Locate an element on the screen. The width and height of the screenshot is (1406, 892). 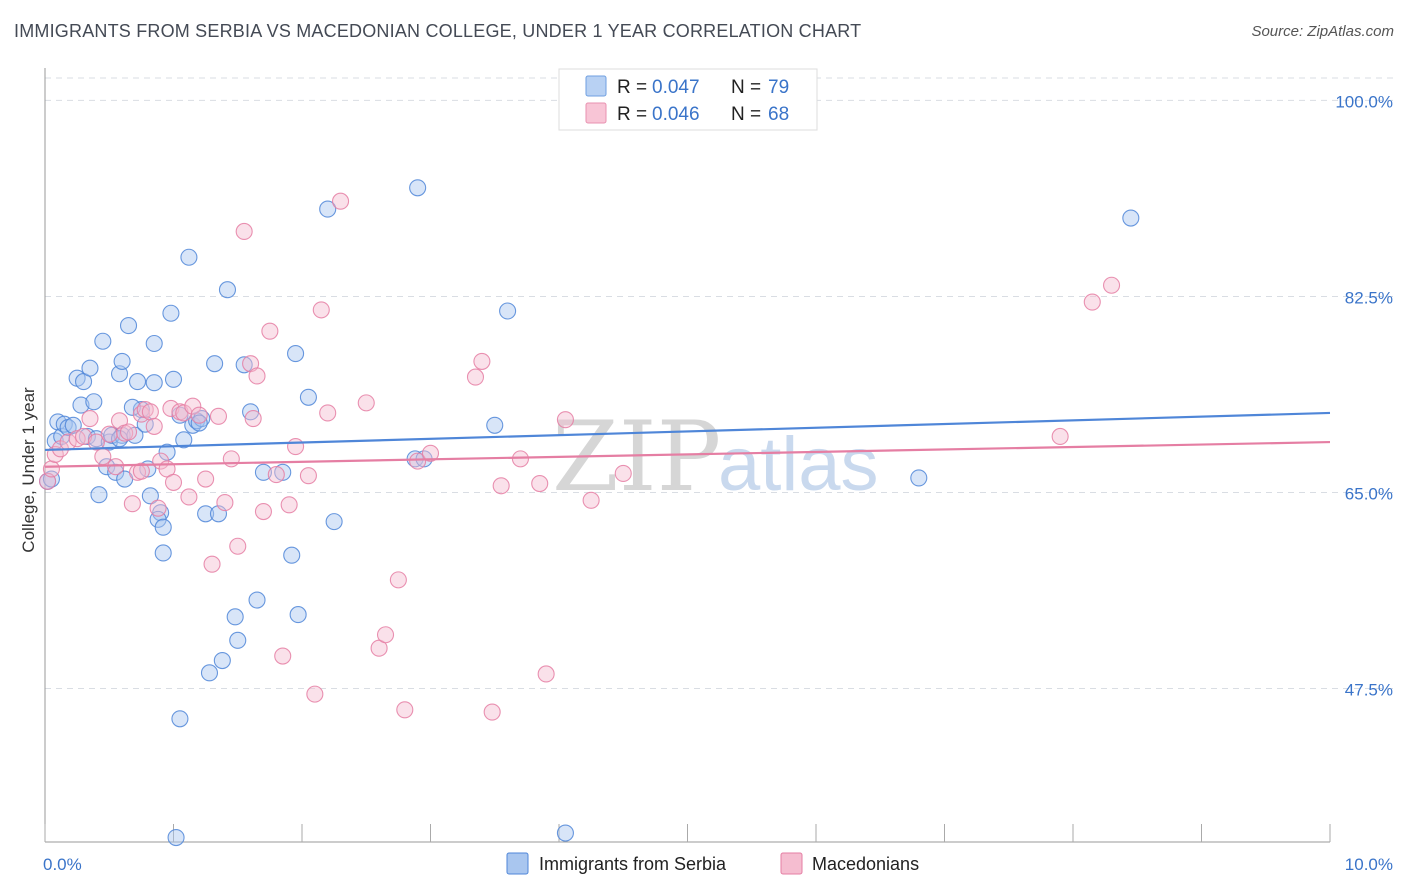
trend-line-macedonians is located at coordinates (687, 454).